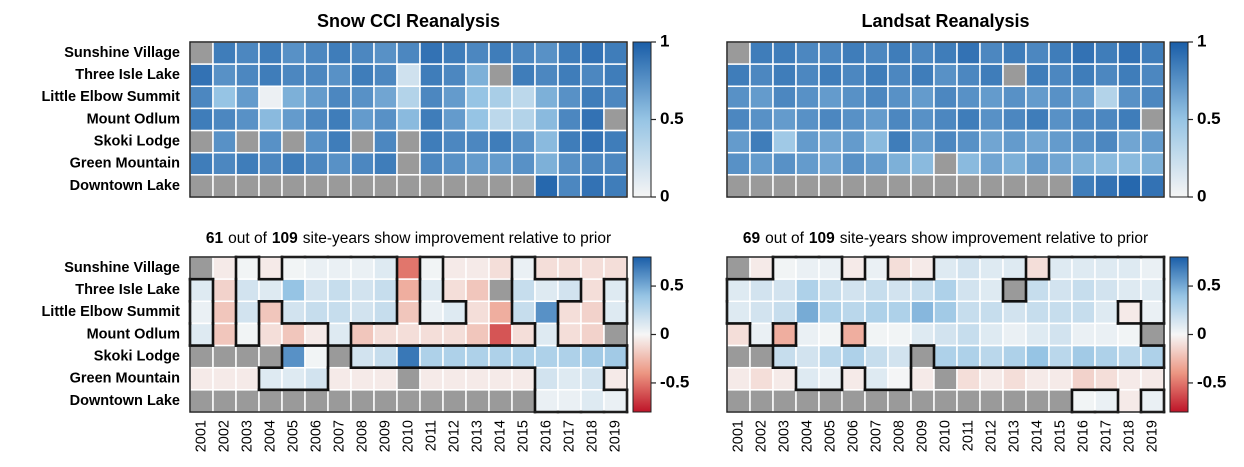 Image resolution: width=1244 pixels, height=467 pixels. I want to click on x-tick-label: 2014, so click(500, 436).